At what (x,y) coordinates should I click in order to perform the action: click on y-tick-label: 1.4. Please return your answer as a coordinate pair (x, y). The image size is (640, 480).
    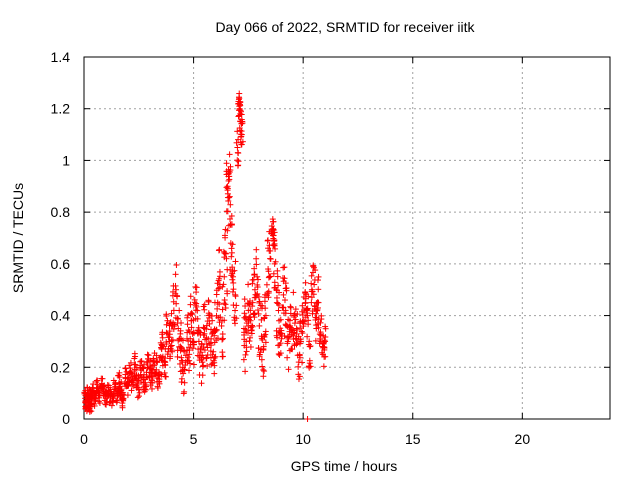
    Looking at the image, I should click on (61, 57).